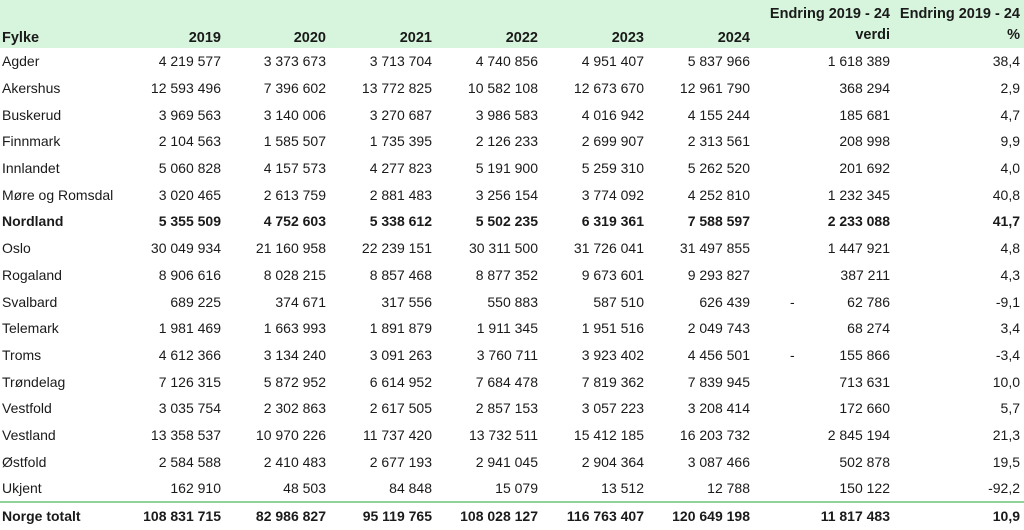 The height and width of the screenshot is (530, 1024). What do you see at coordinates (1006, 221) in the screenshot?
I see `endring-pct-cell: 41,7` at bounding box center [1006, 221].